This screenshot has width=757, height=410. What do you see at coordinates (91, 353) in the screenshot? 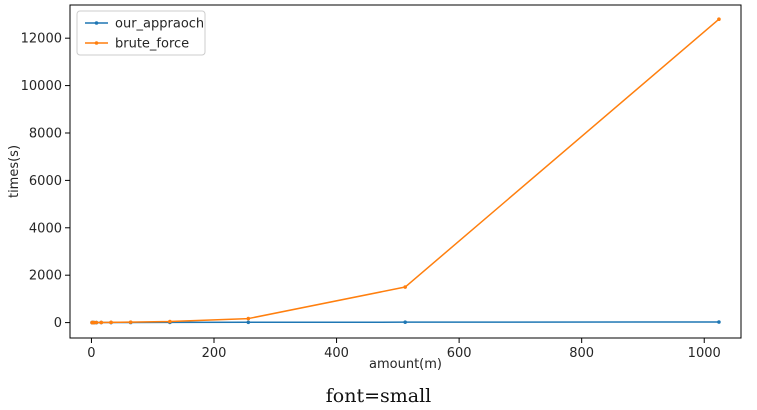
I see `x-tick-label: 0` at bounding box center [91, 353].